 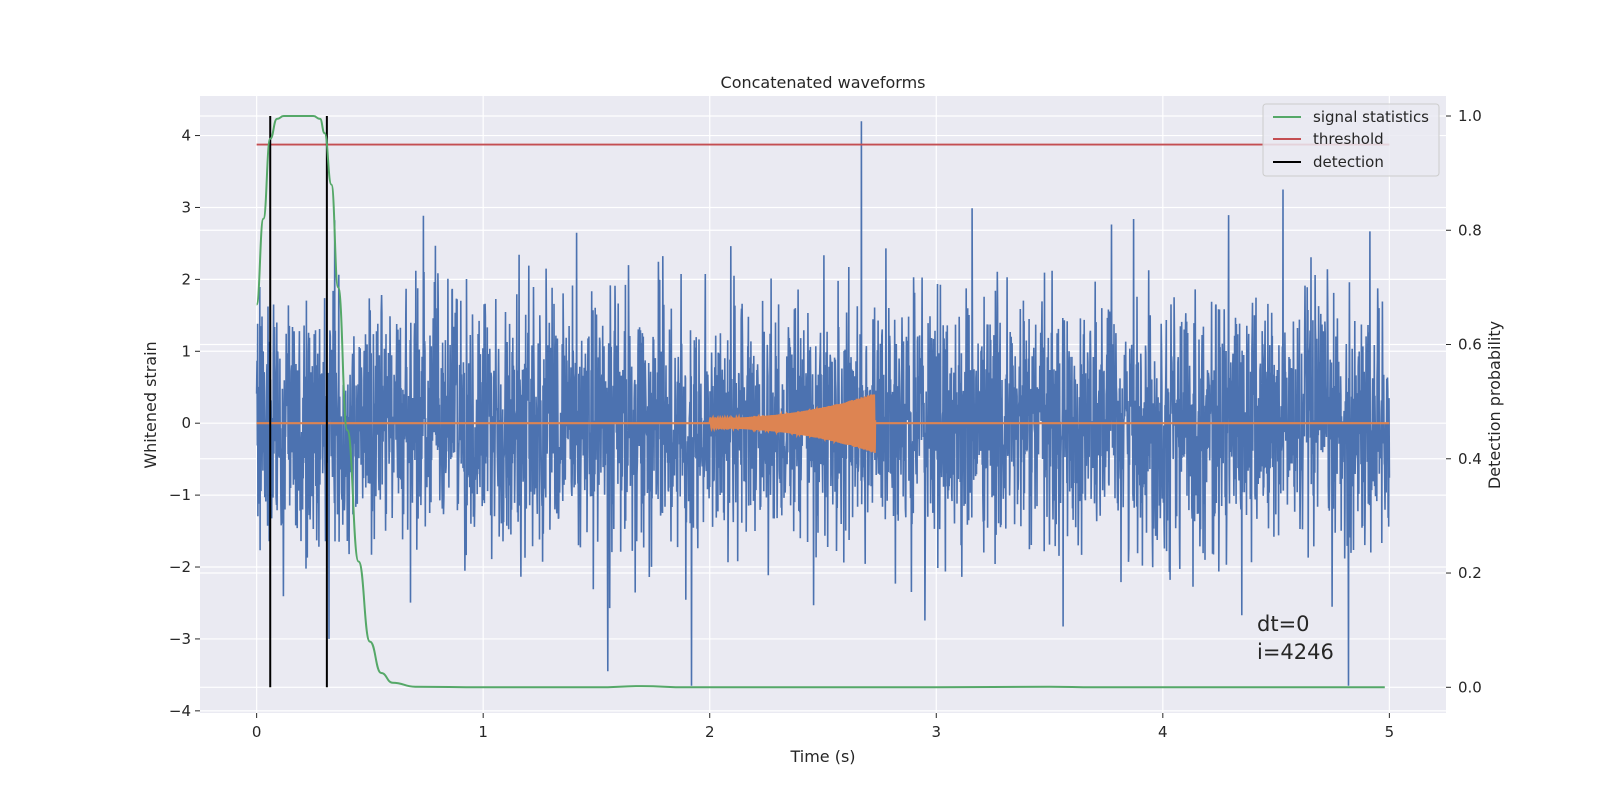 What do you see at coordinates (1163, 732) in the screenshot?
I see `x-tick-label: 4` at bounding box center [1163, 732].